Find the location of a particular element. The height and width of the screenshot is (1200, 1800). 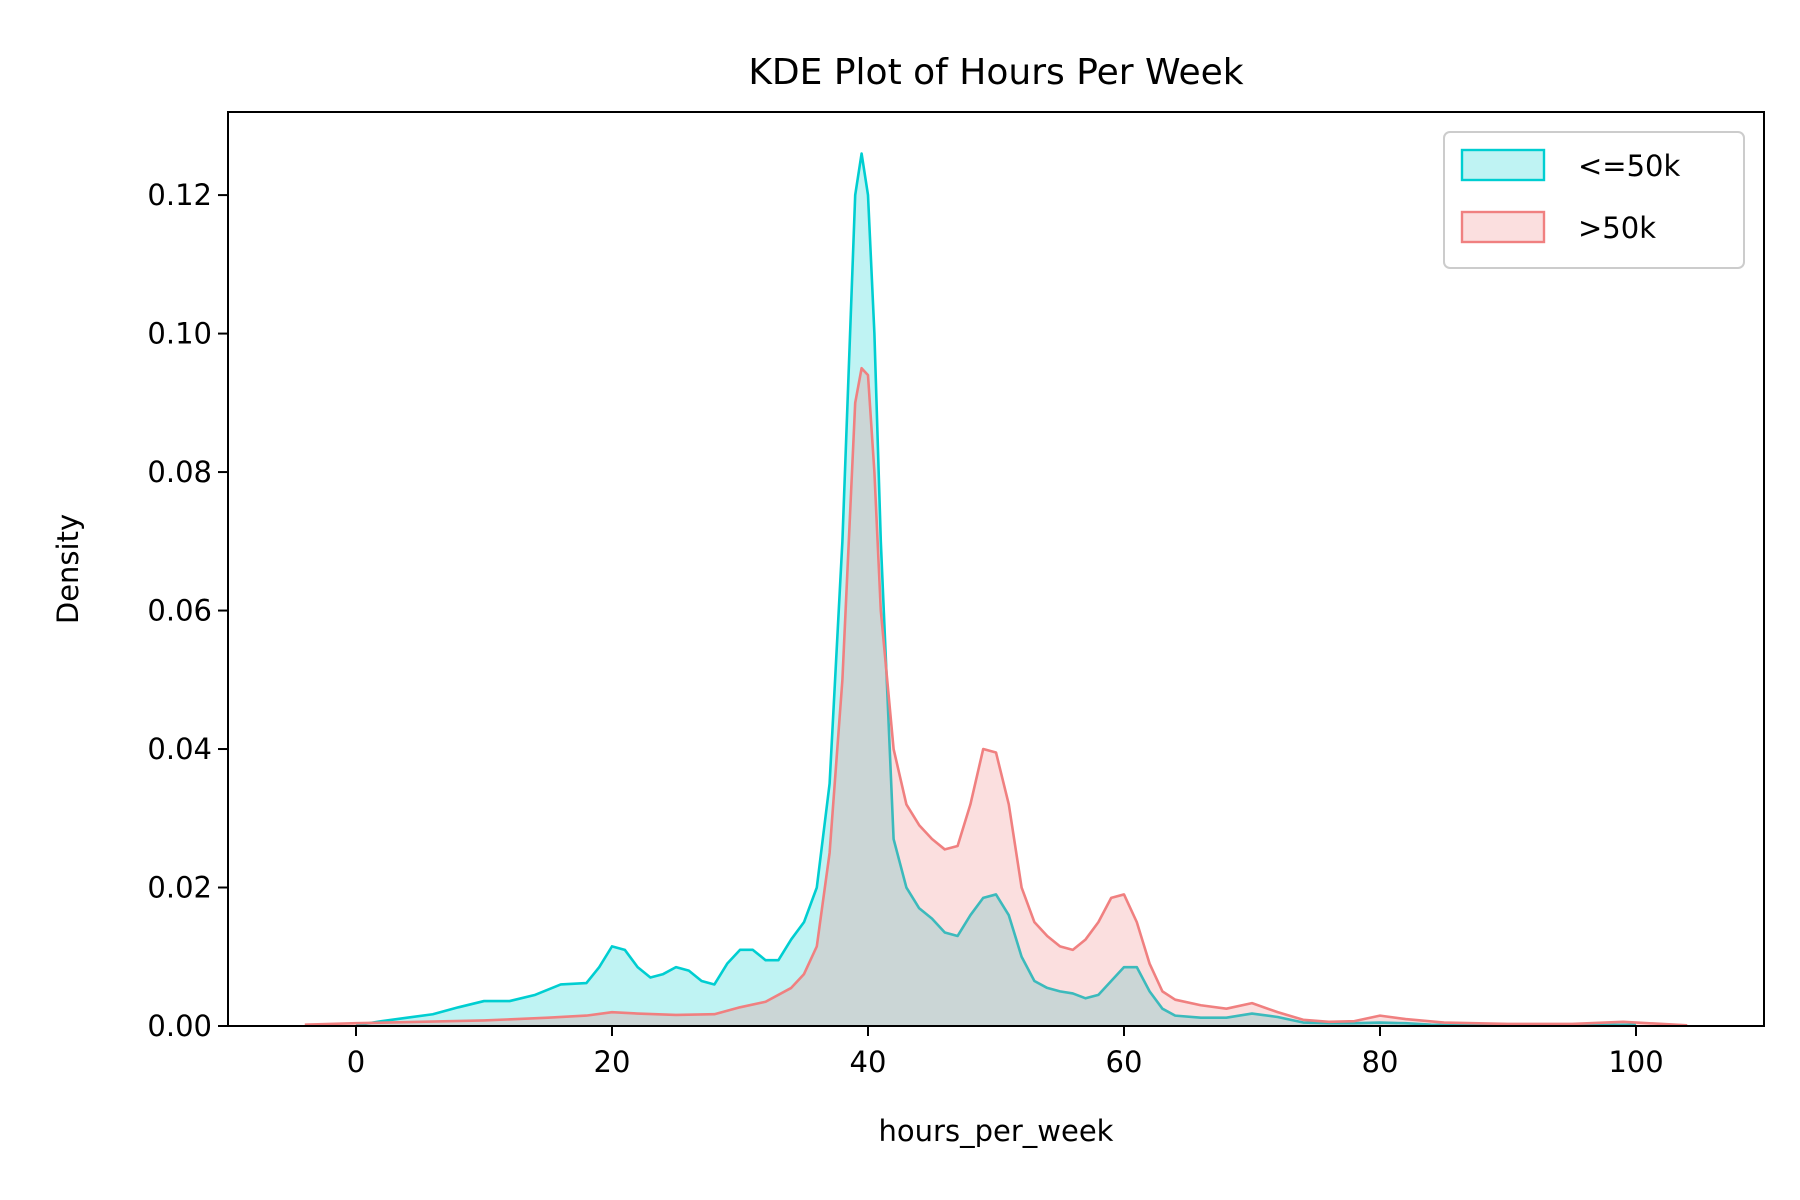

y-tick-label: 0.08 is located at coordinates (179, 472).